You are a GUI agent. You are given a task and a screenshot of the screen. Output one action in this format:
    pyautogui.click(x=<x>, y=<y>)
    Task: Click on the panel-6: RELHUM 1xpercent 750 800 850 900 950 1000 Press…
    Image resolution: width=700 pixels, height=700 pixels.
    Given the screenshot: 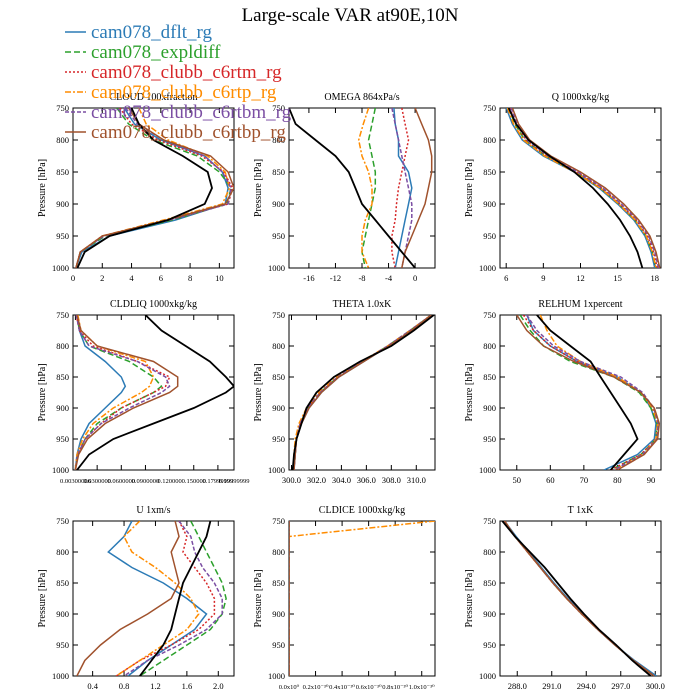 What is the action you would take?
    pyautogui.click(x=563, y=392)
    